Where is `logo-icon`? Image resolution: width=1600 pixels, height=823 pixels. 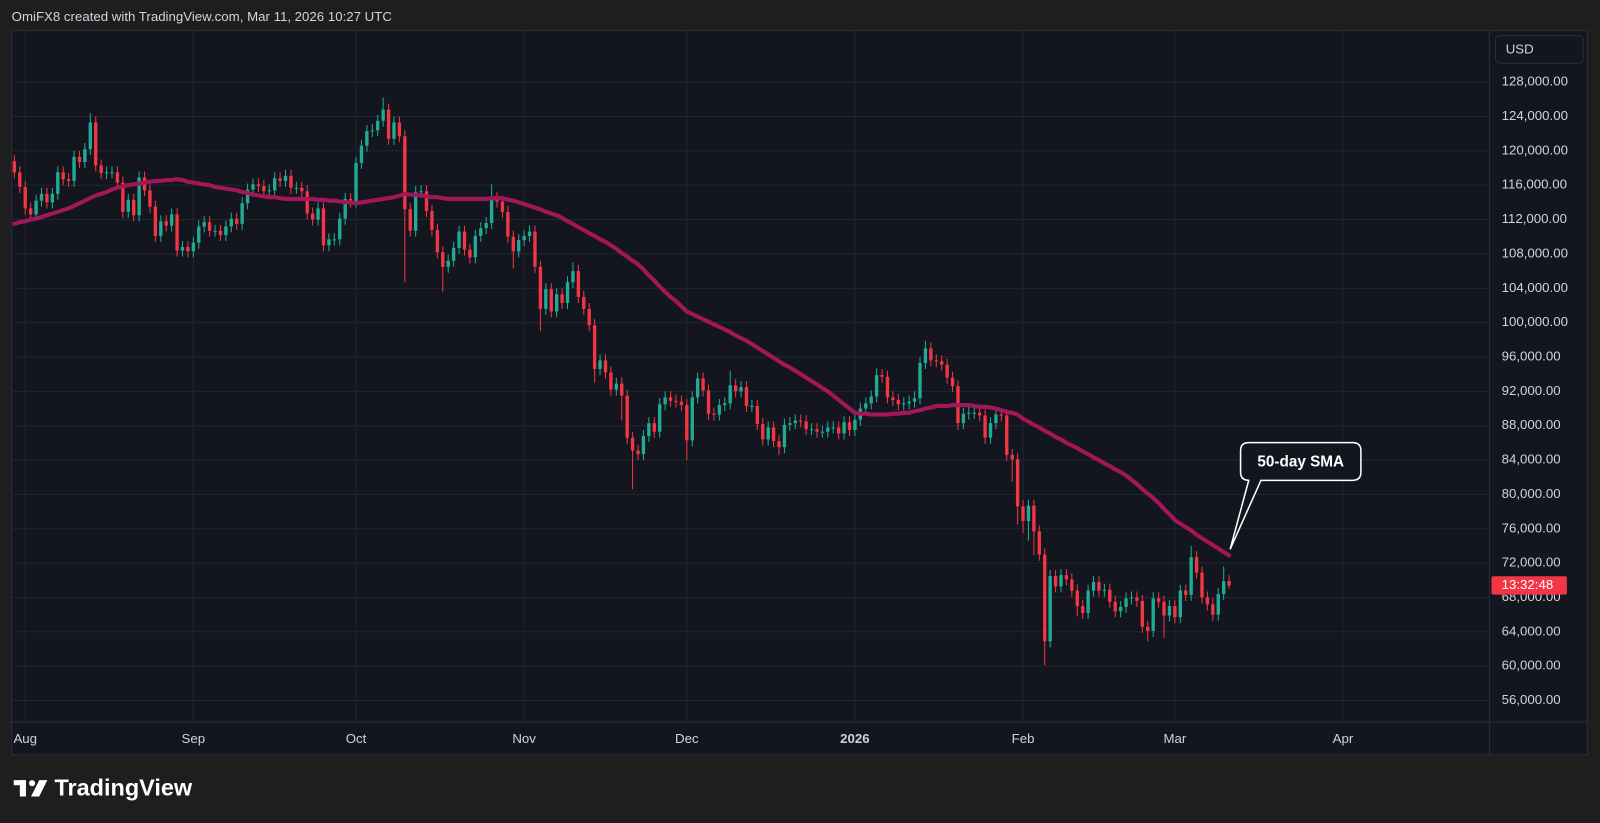 logo-icon is located at coordinates (39, 788).